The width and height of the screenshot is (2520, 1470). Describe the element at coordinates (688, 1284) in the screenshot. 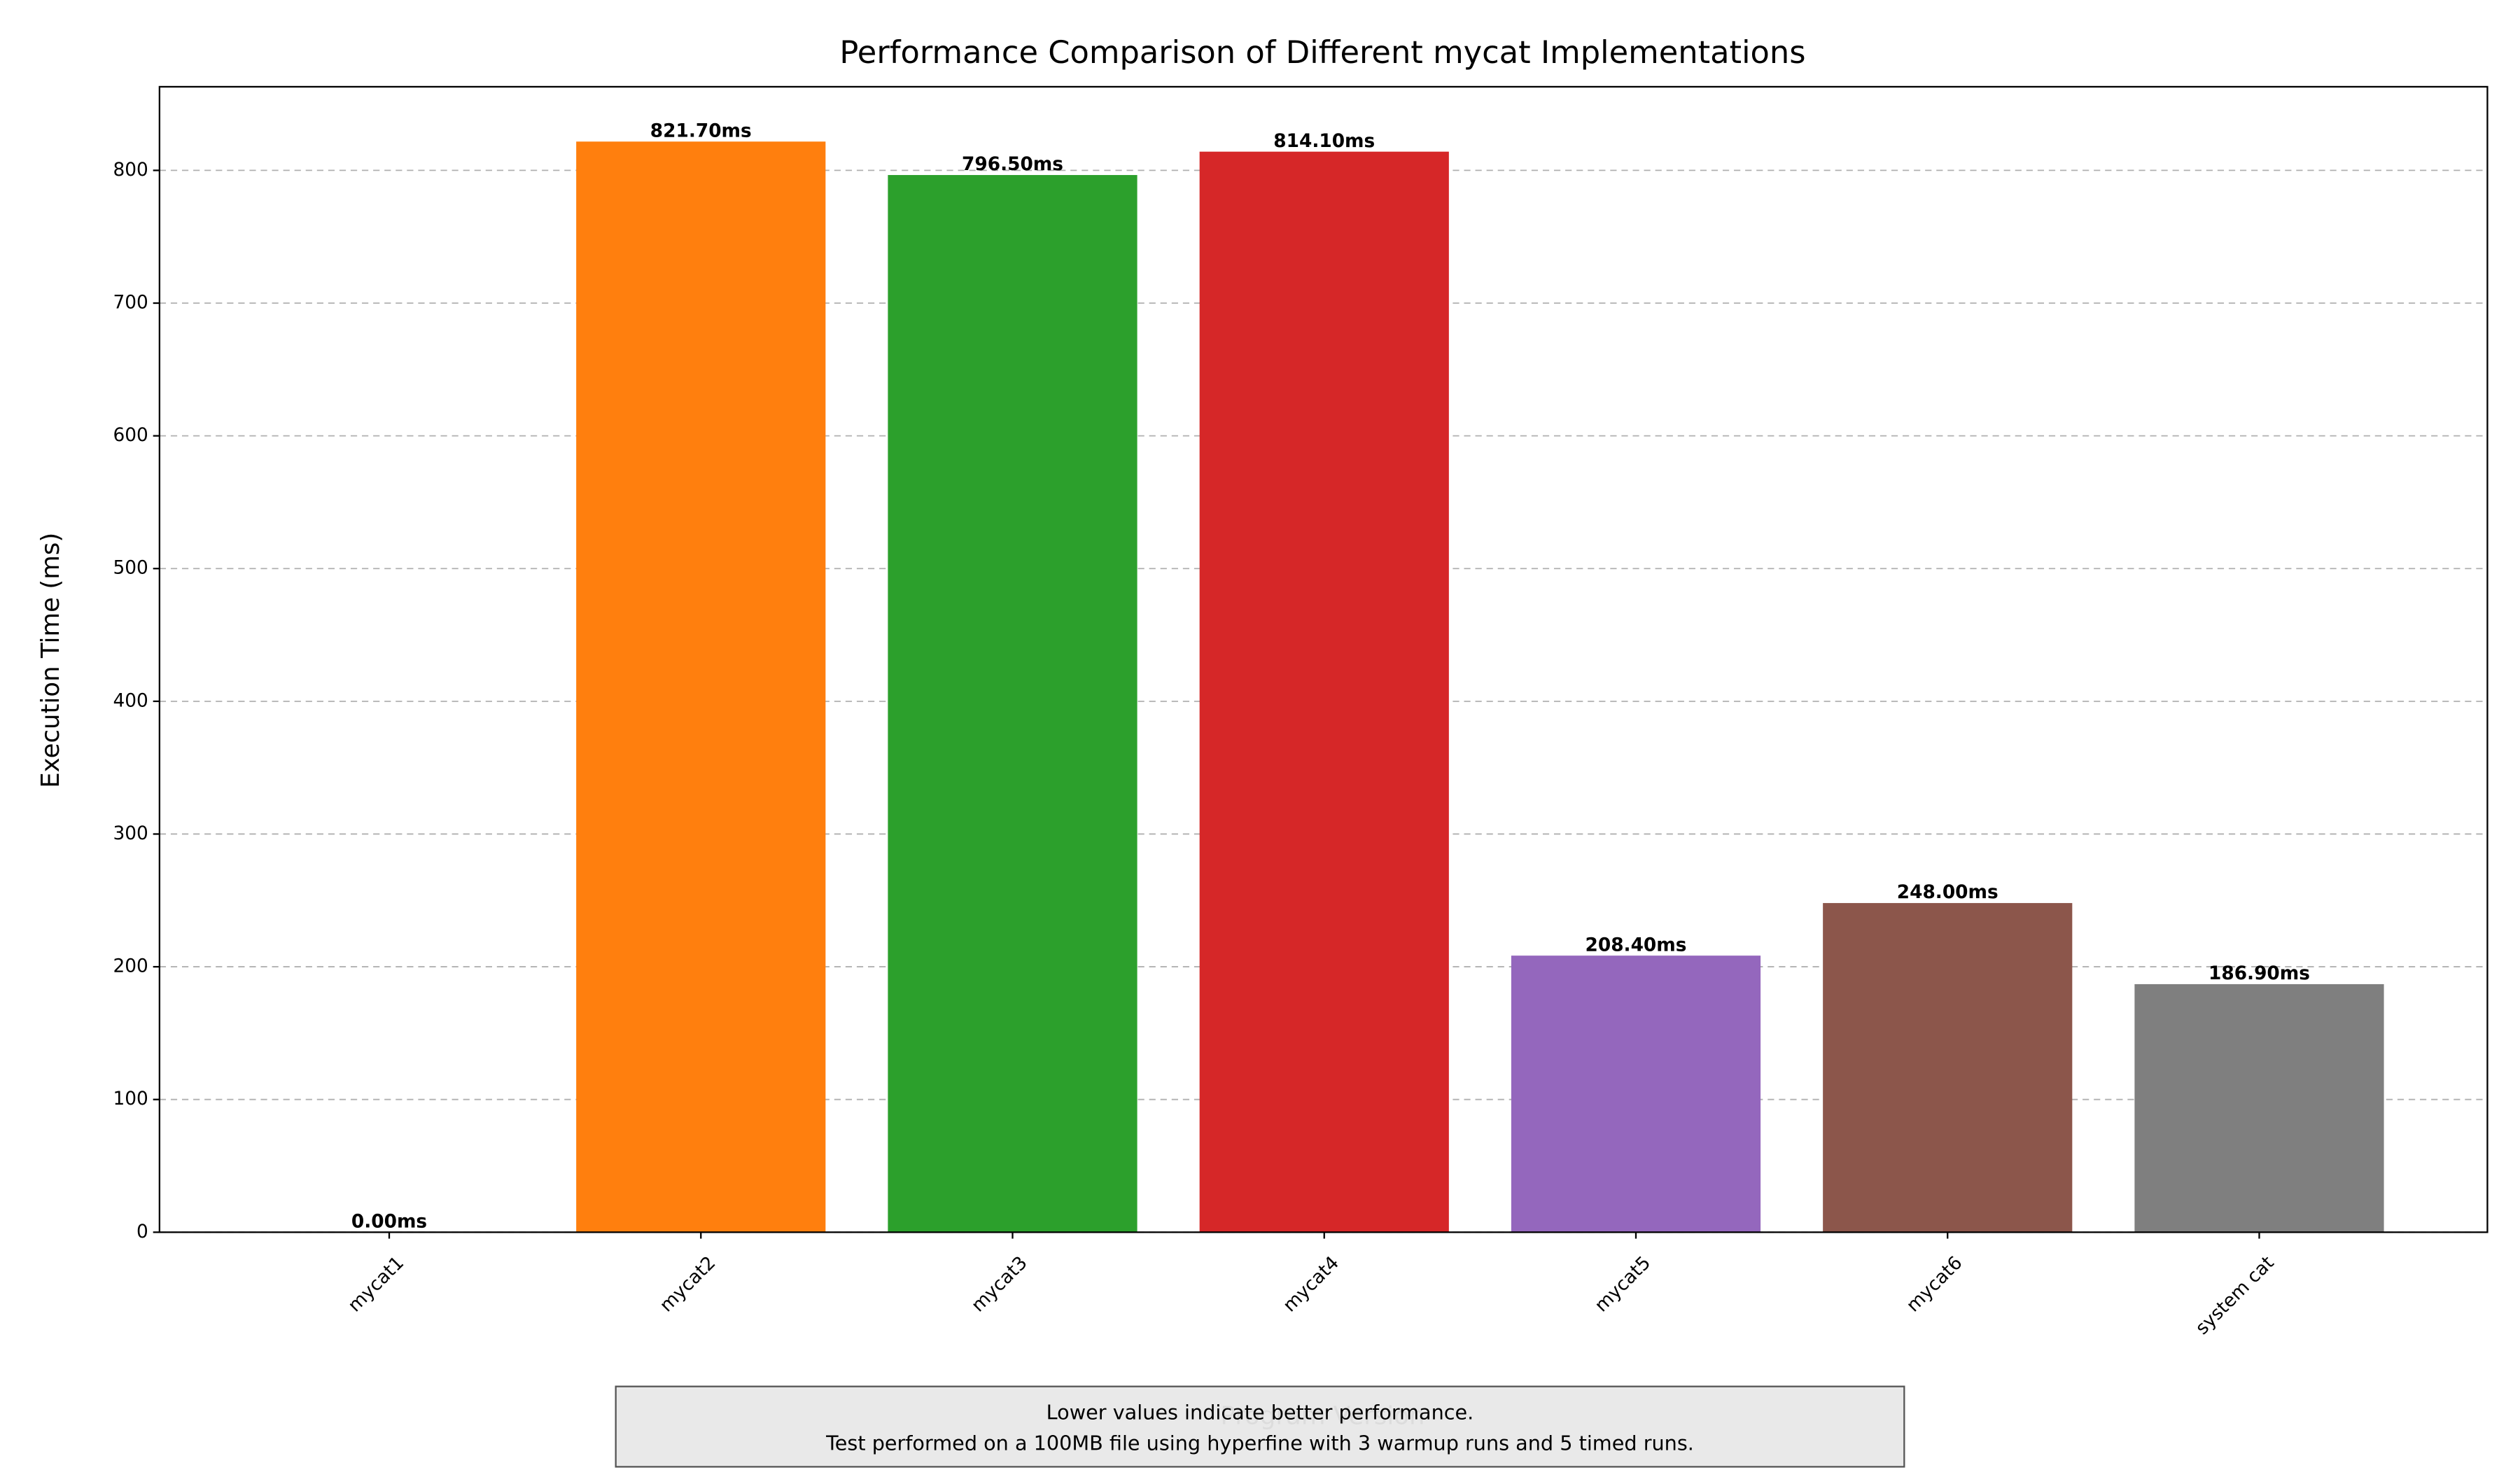

I see `x-tick-label: mycat2` at that location.